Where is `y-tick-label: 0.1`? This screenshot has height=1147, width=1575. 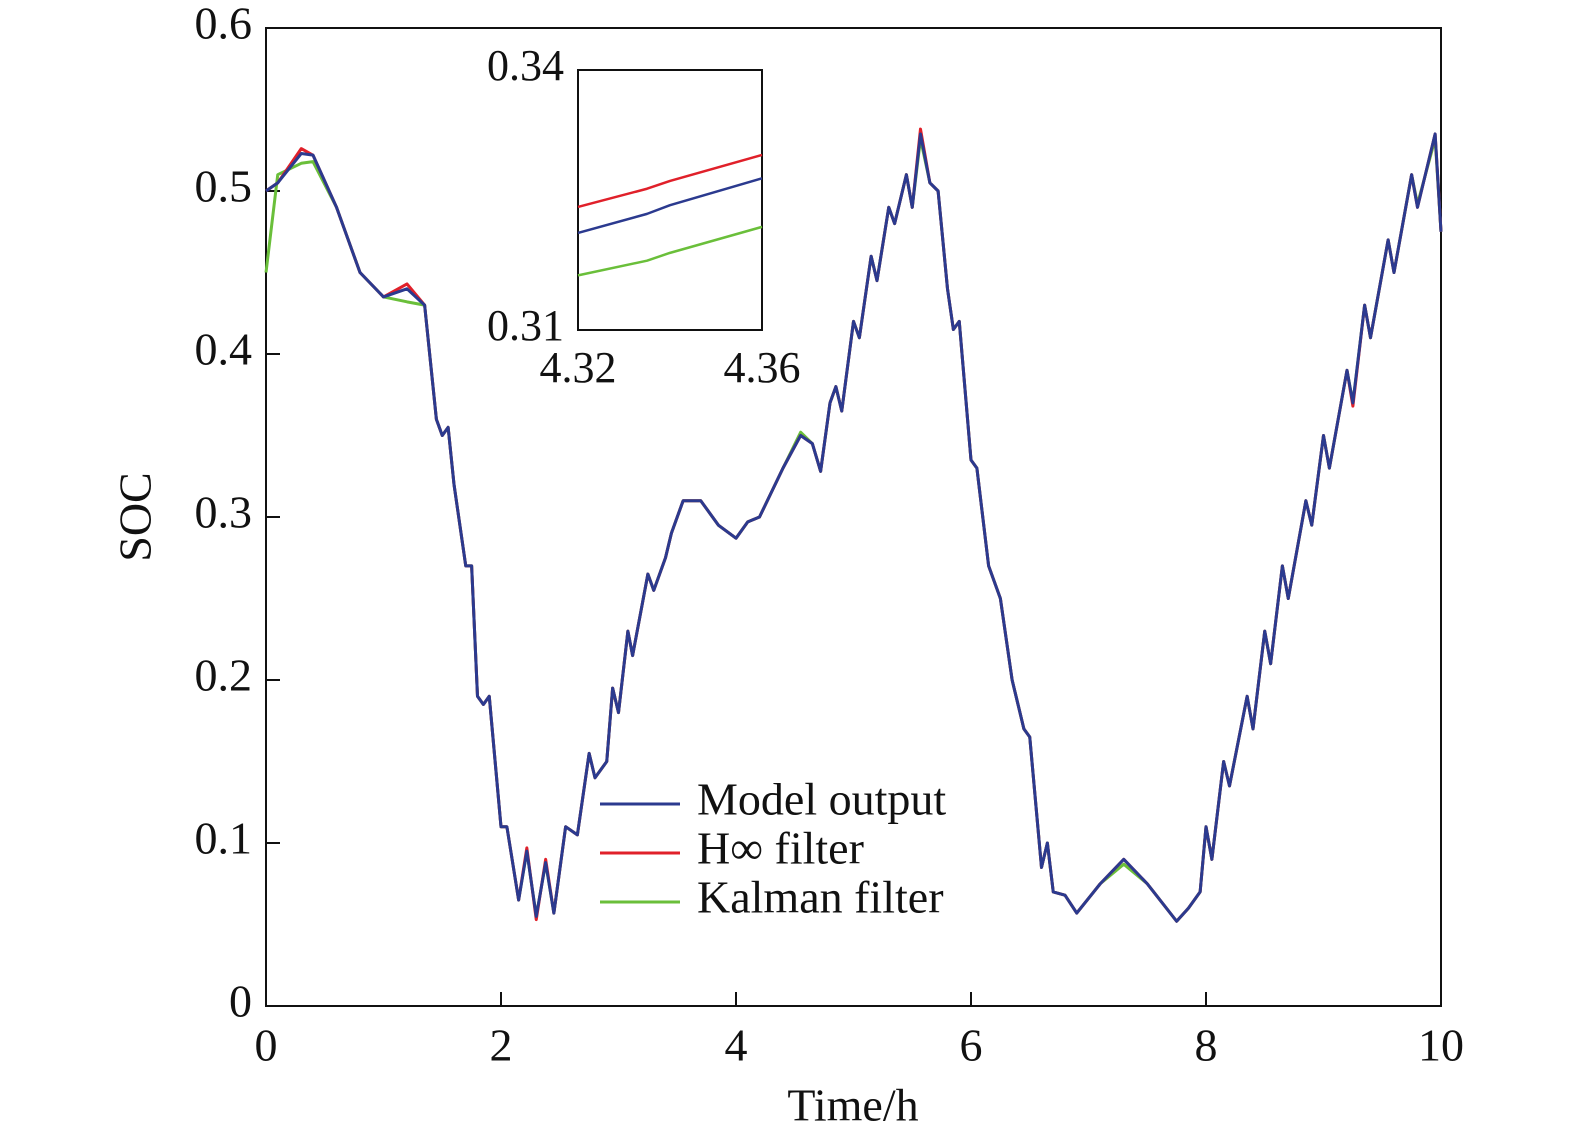 y-tick-label: 0.1 is located at coordinates (224, 838).